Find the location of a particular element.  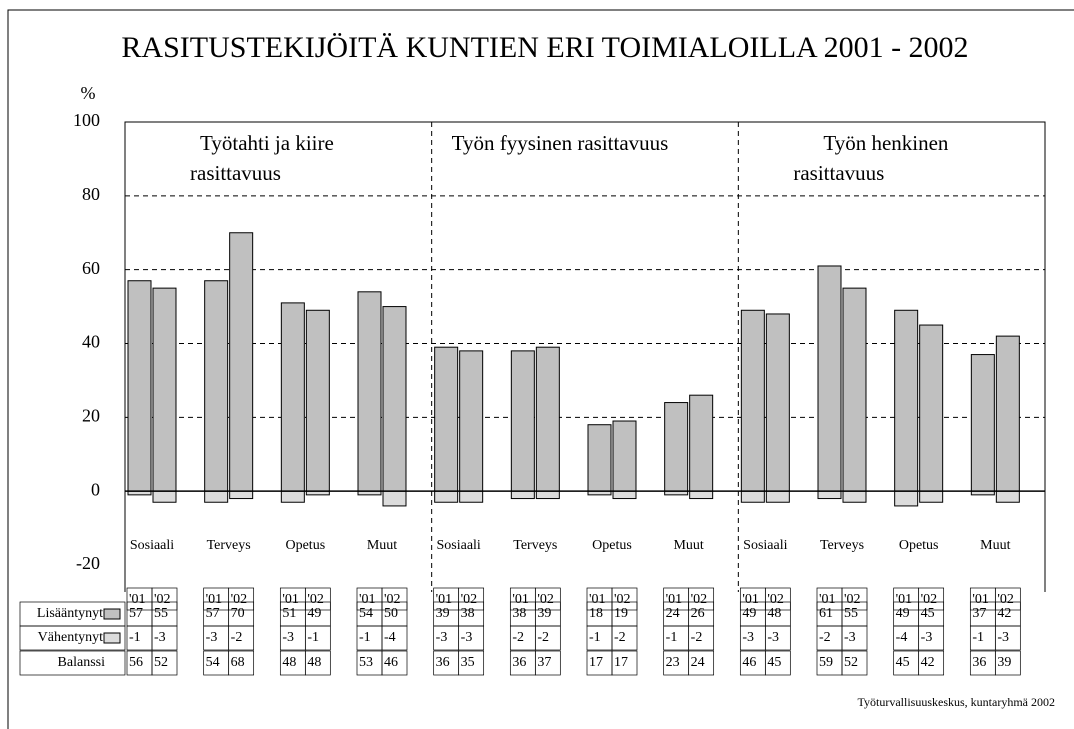

table-value: 55 is located at coordinates (161, 613).